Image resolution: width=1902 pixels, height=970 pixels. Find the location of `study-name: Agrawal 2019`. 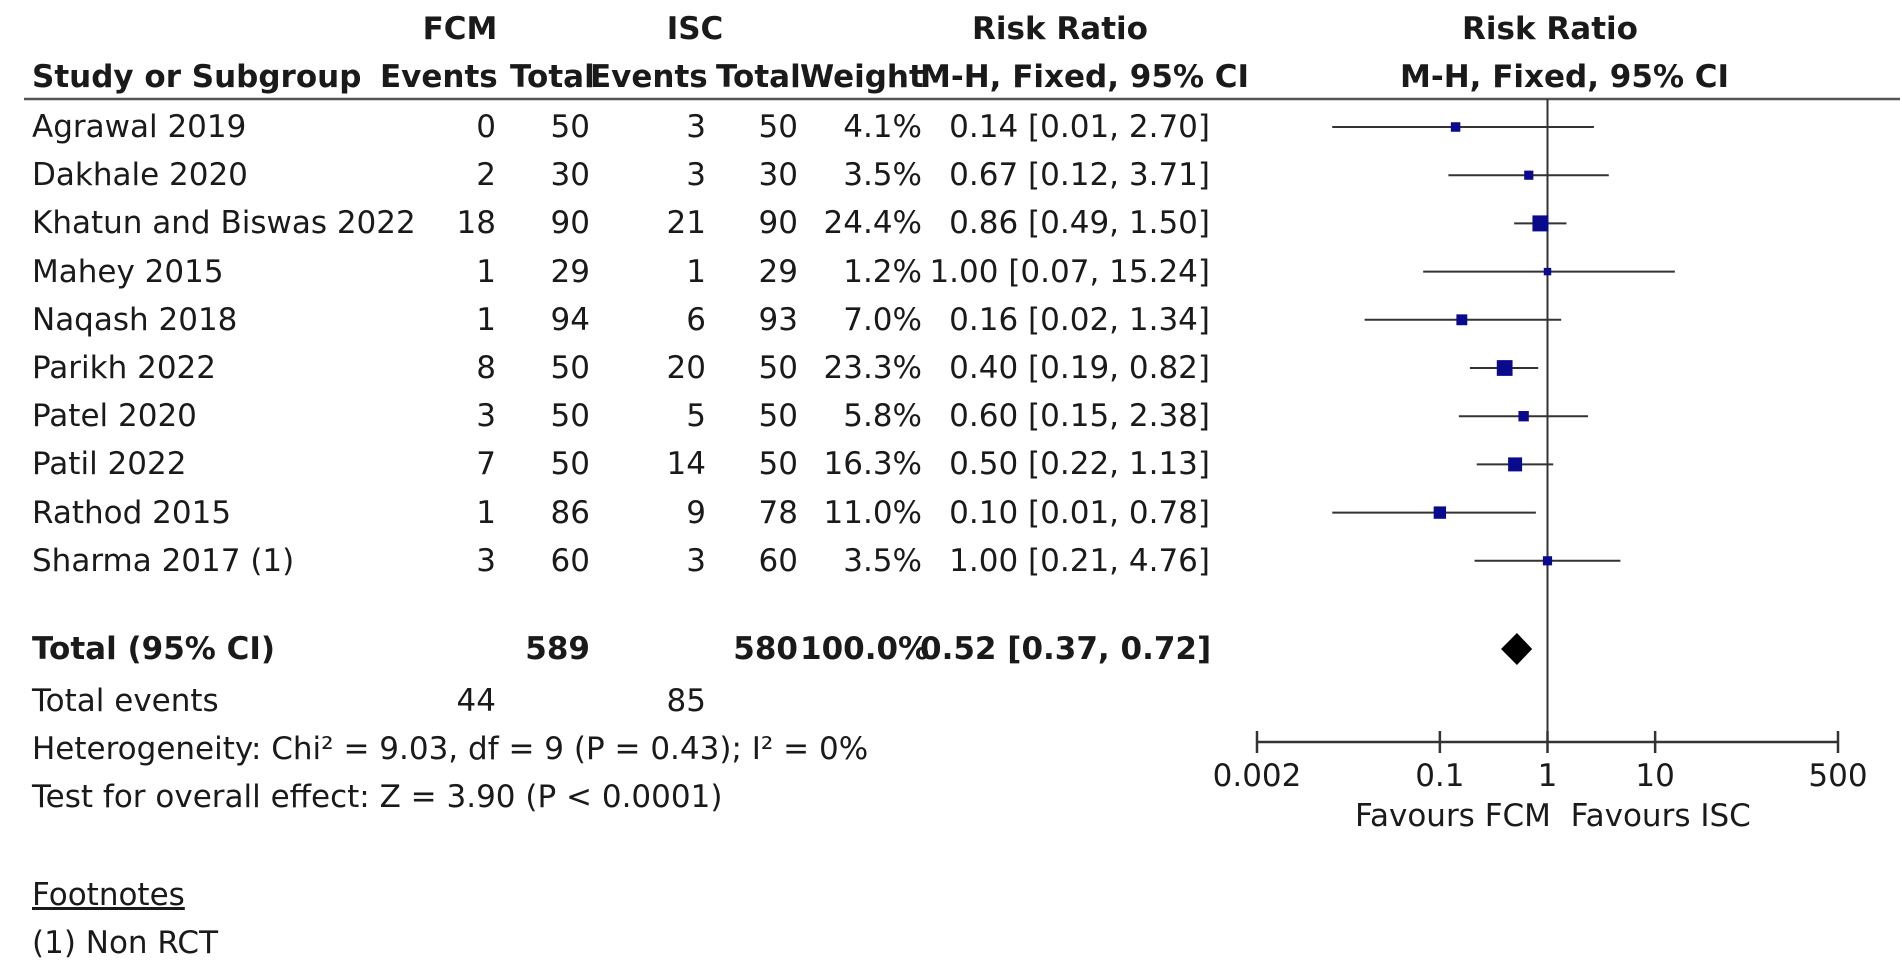

study-name: Agrawal 2019 is located at coordinates (139, 127).